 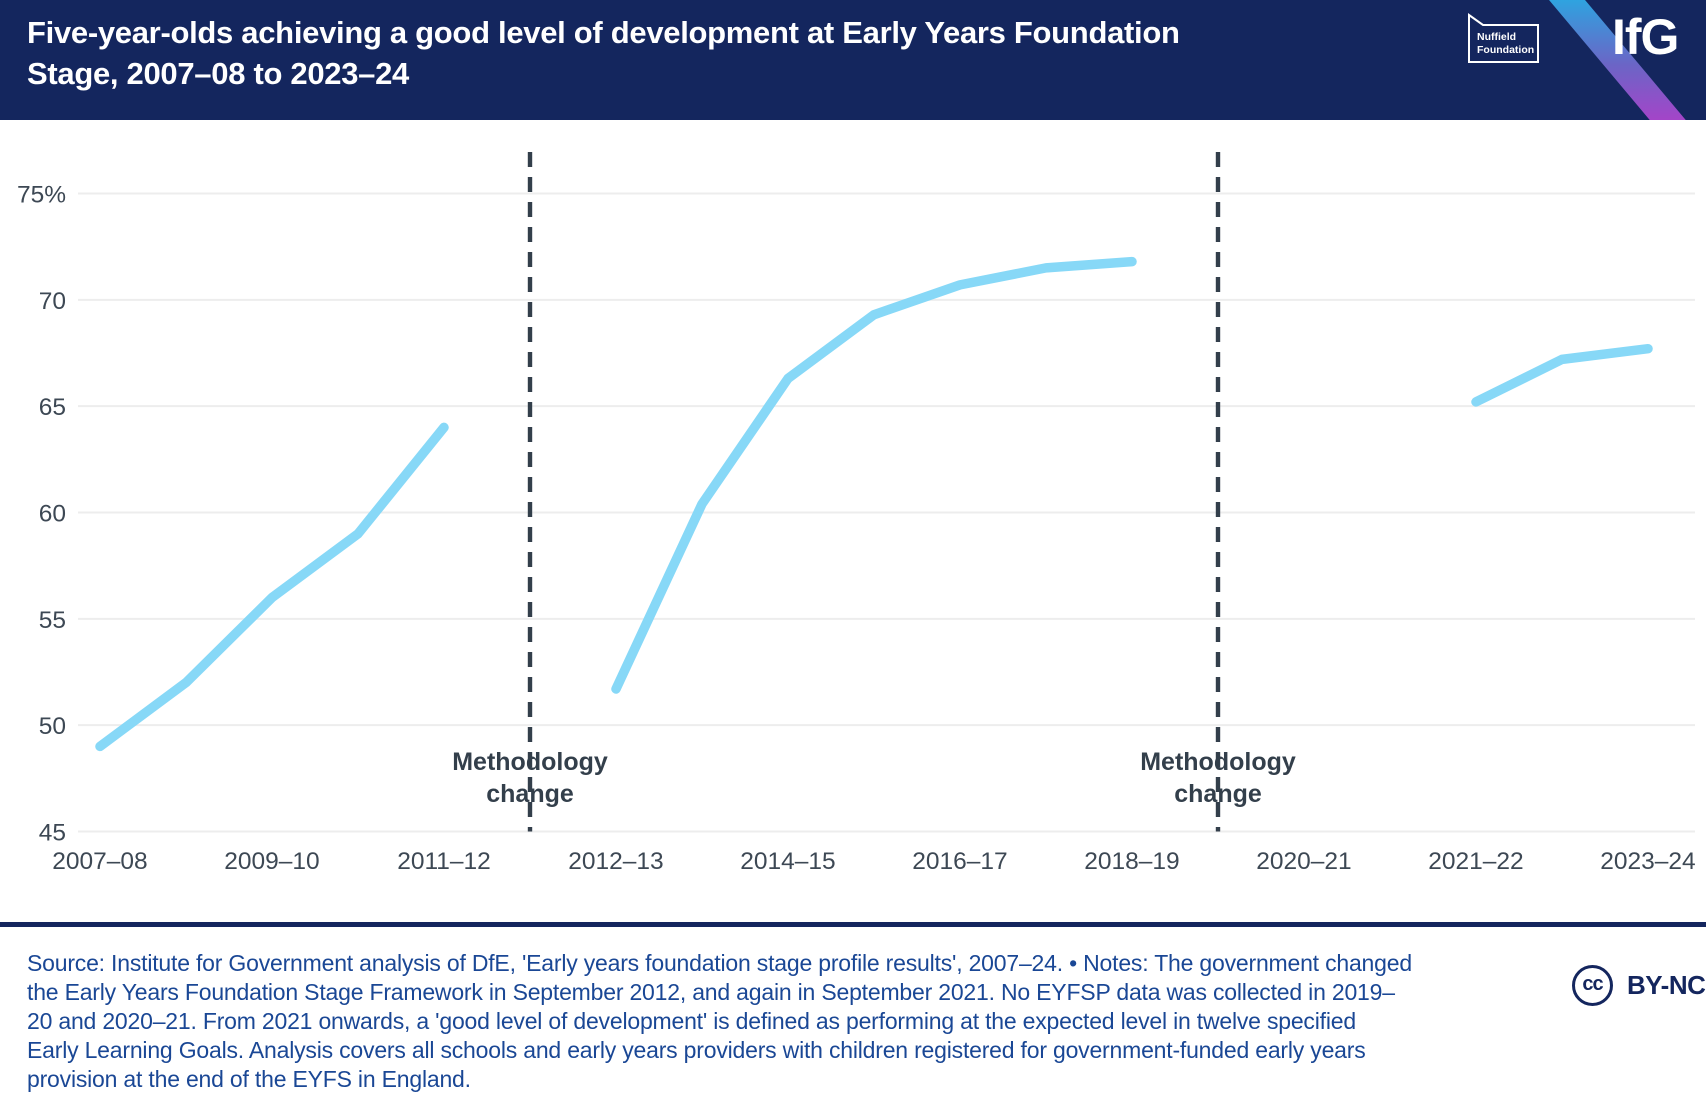 What do you see at coordinates (444, 861) in the screenshot?
I see `x-tick-label: 2011–12` at bounding box center [444, 861].